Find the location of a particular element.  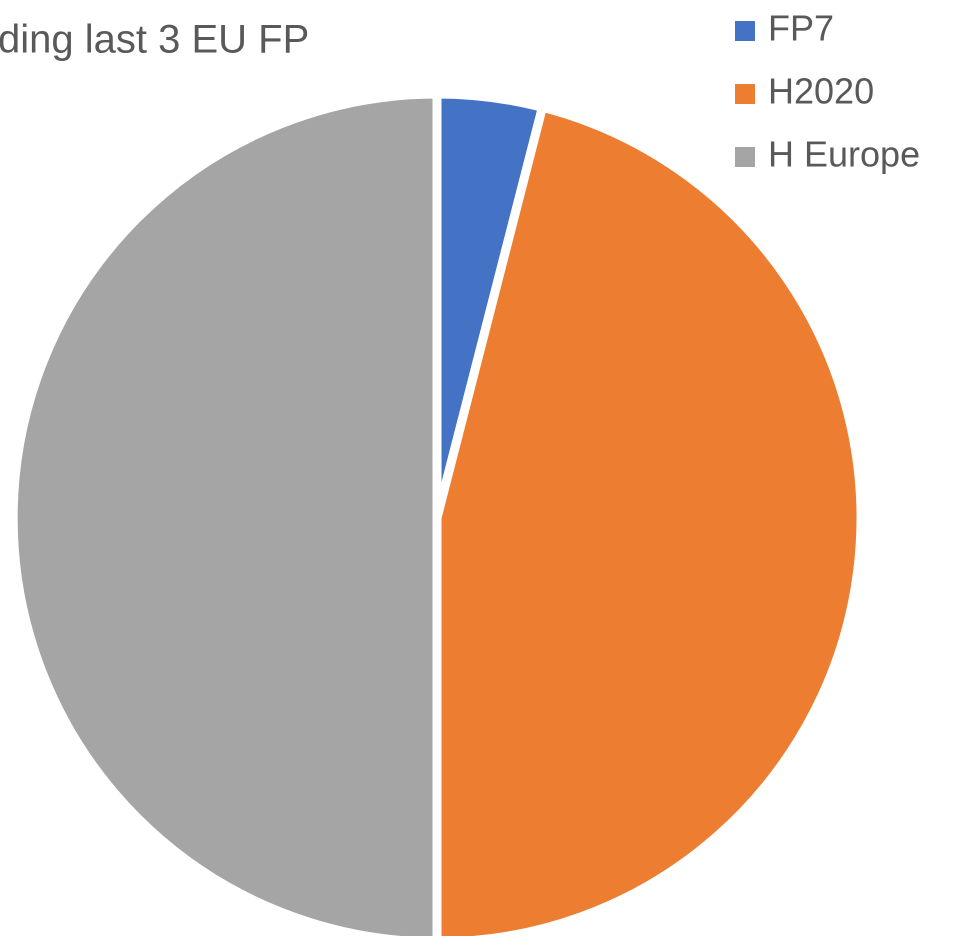

legend-label: H2020 is located at coordinates (821, 91).